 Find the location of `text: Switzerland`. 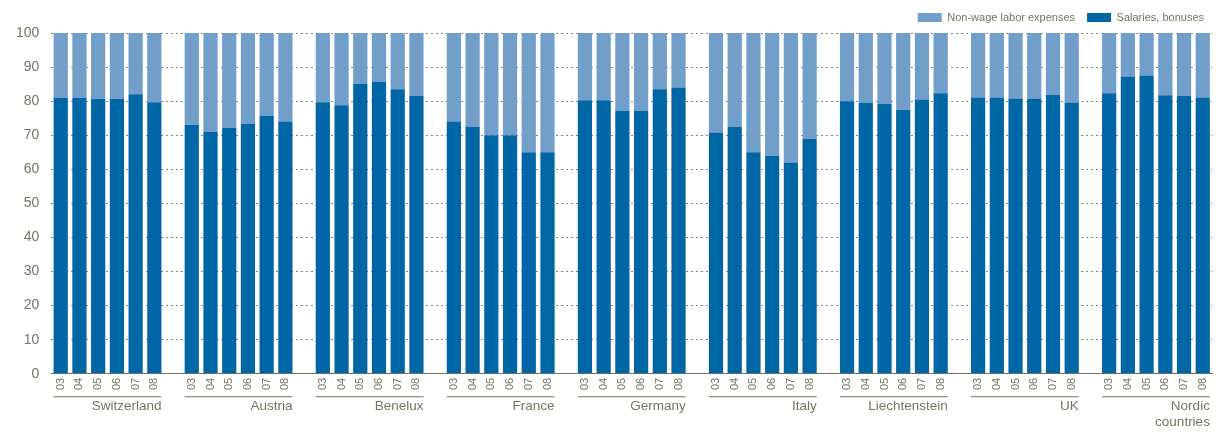

text: Switzerland is located at coordinates (126, 406).